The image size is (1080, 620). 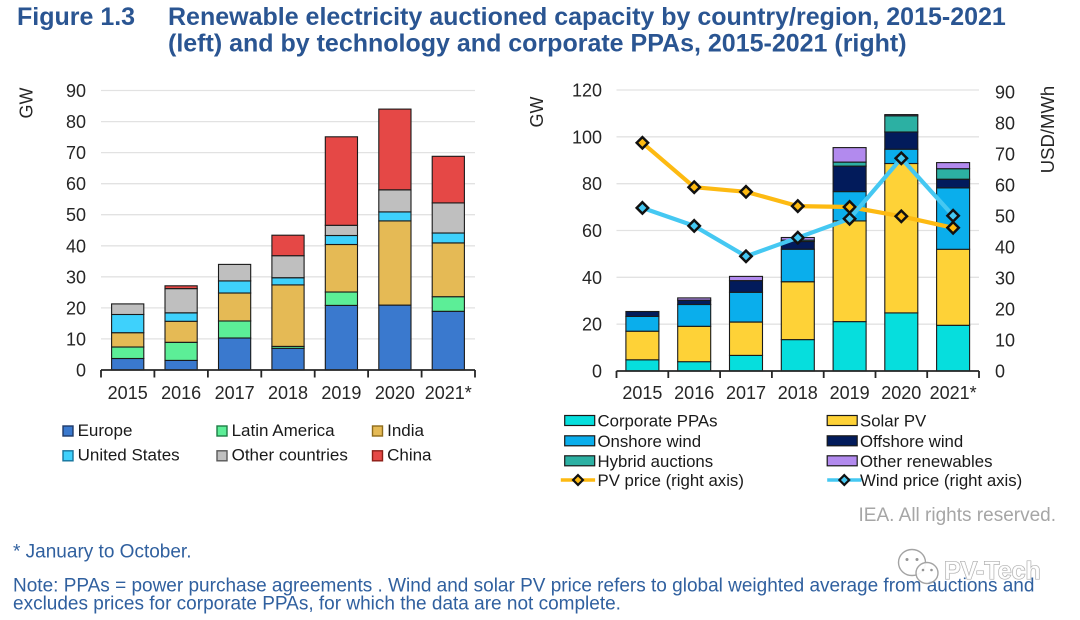 I want to click on svg-text: PV-Tech, so click(x=992, y=571).